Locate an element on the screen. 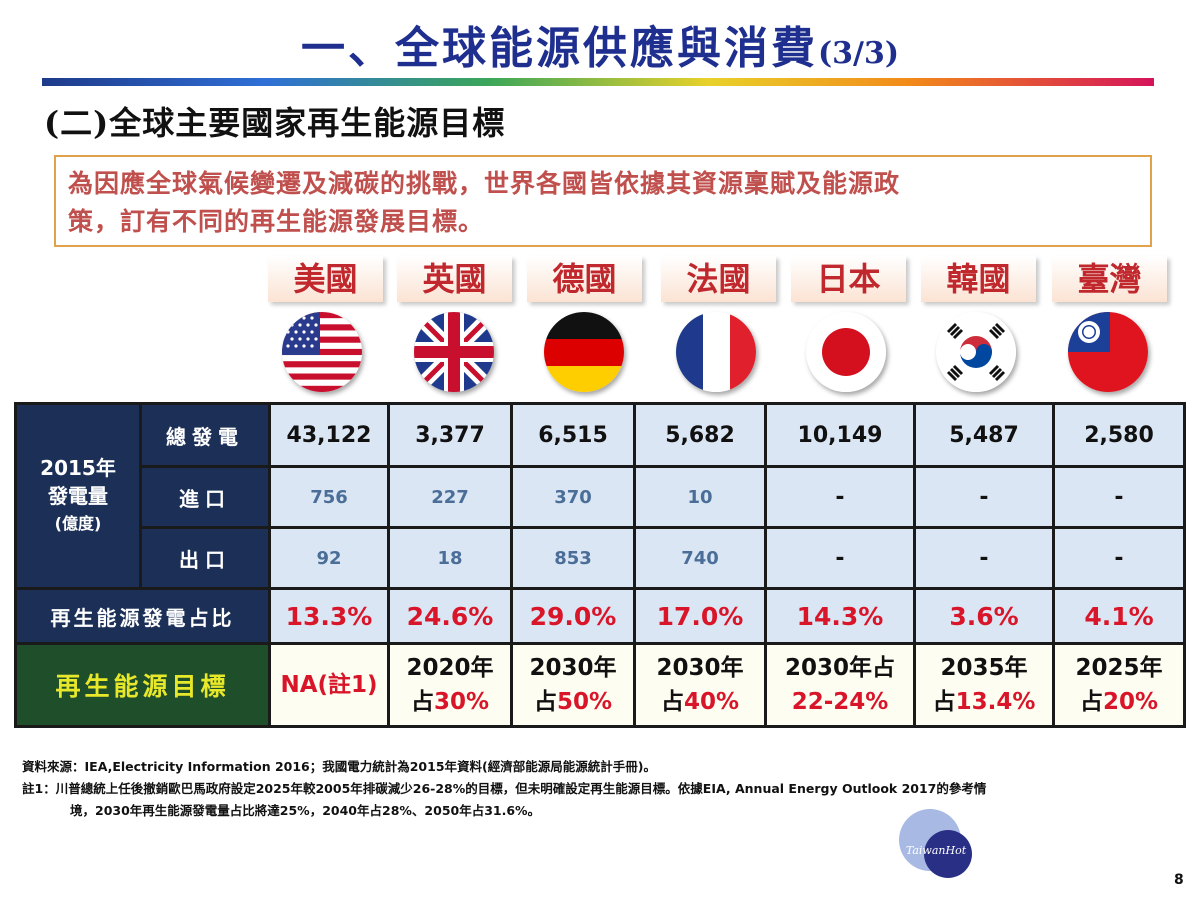 Image resolution: width=1200 pixels, height=900 pixels. group-label-year: 2015年 is located at coordinates (78, 468).